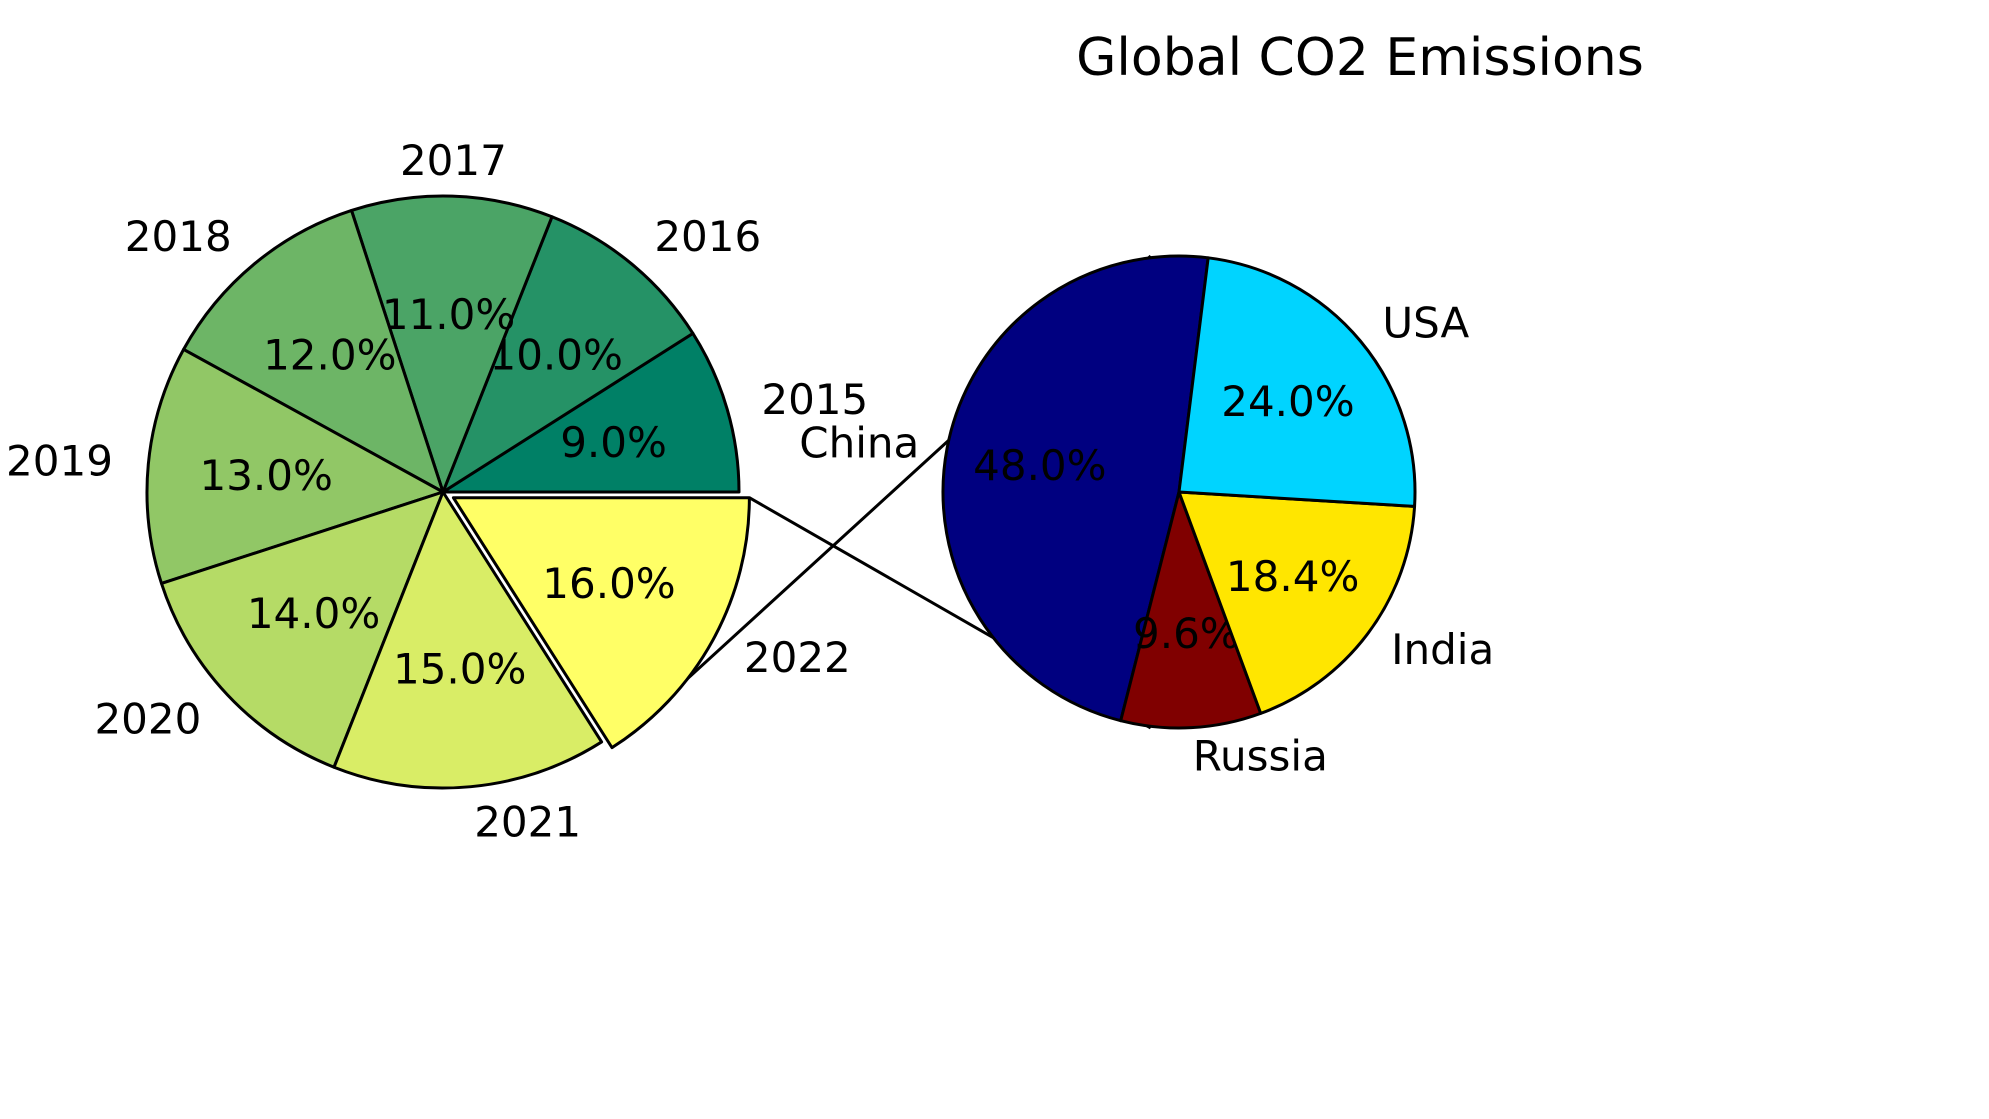 The height and width of the screenshot is (1119, 1989). Describe the element at coordinates (1297, 602) in the screenshot. I see `detail-slice-india` at that location.